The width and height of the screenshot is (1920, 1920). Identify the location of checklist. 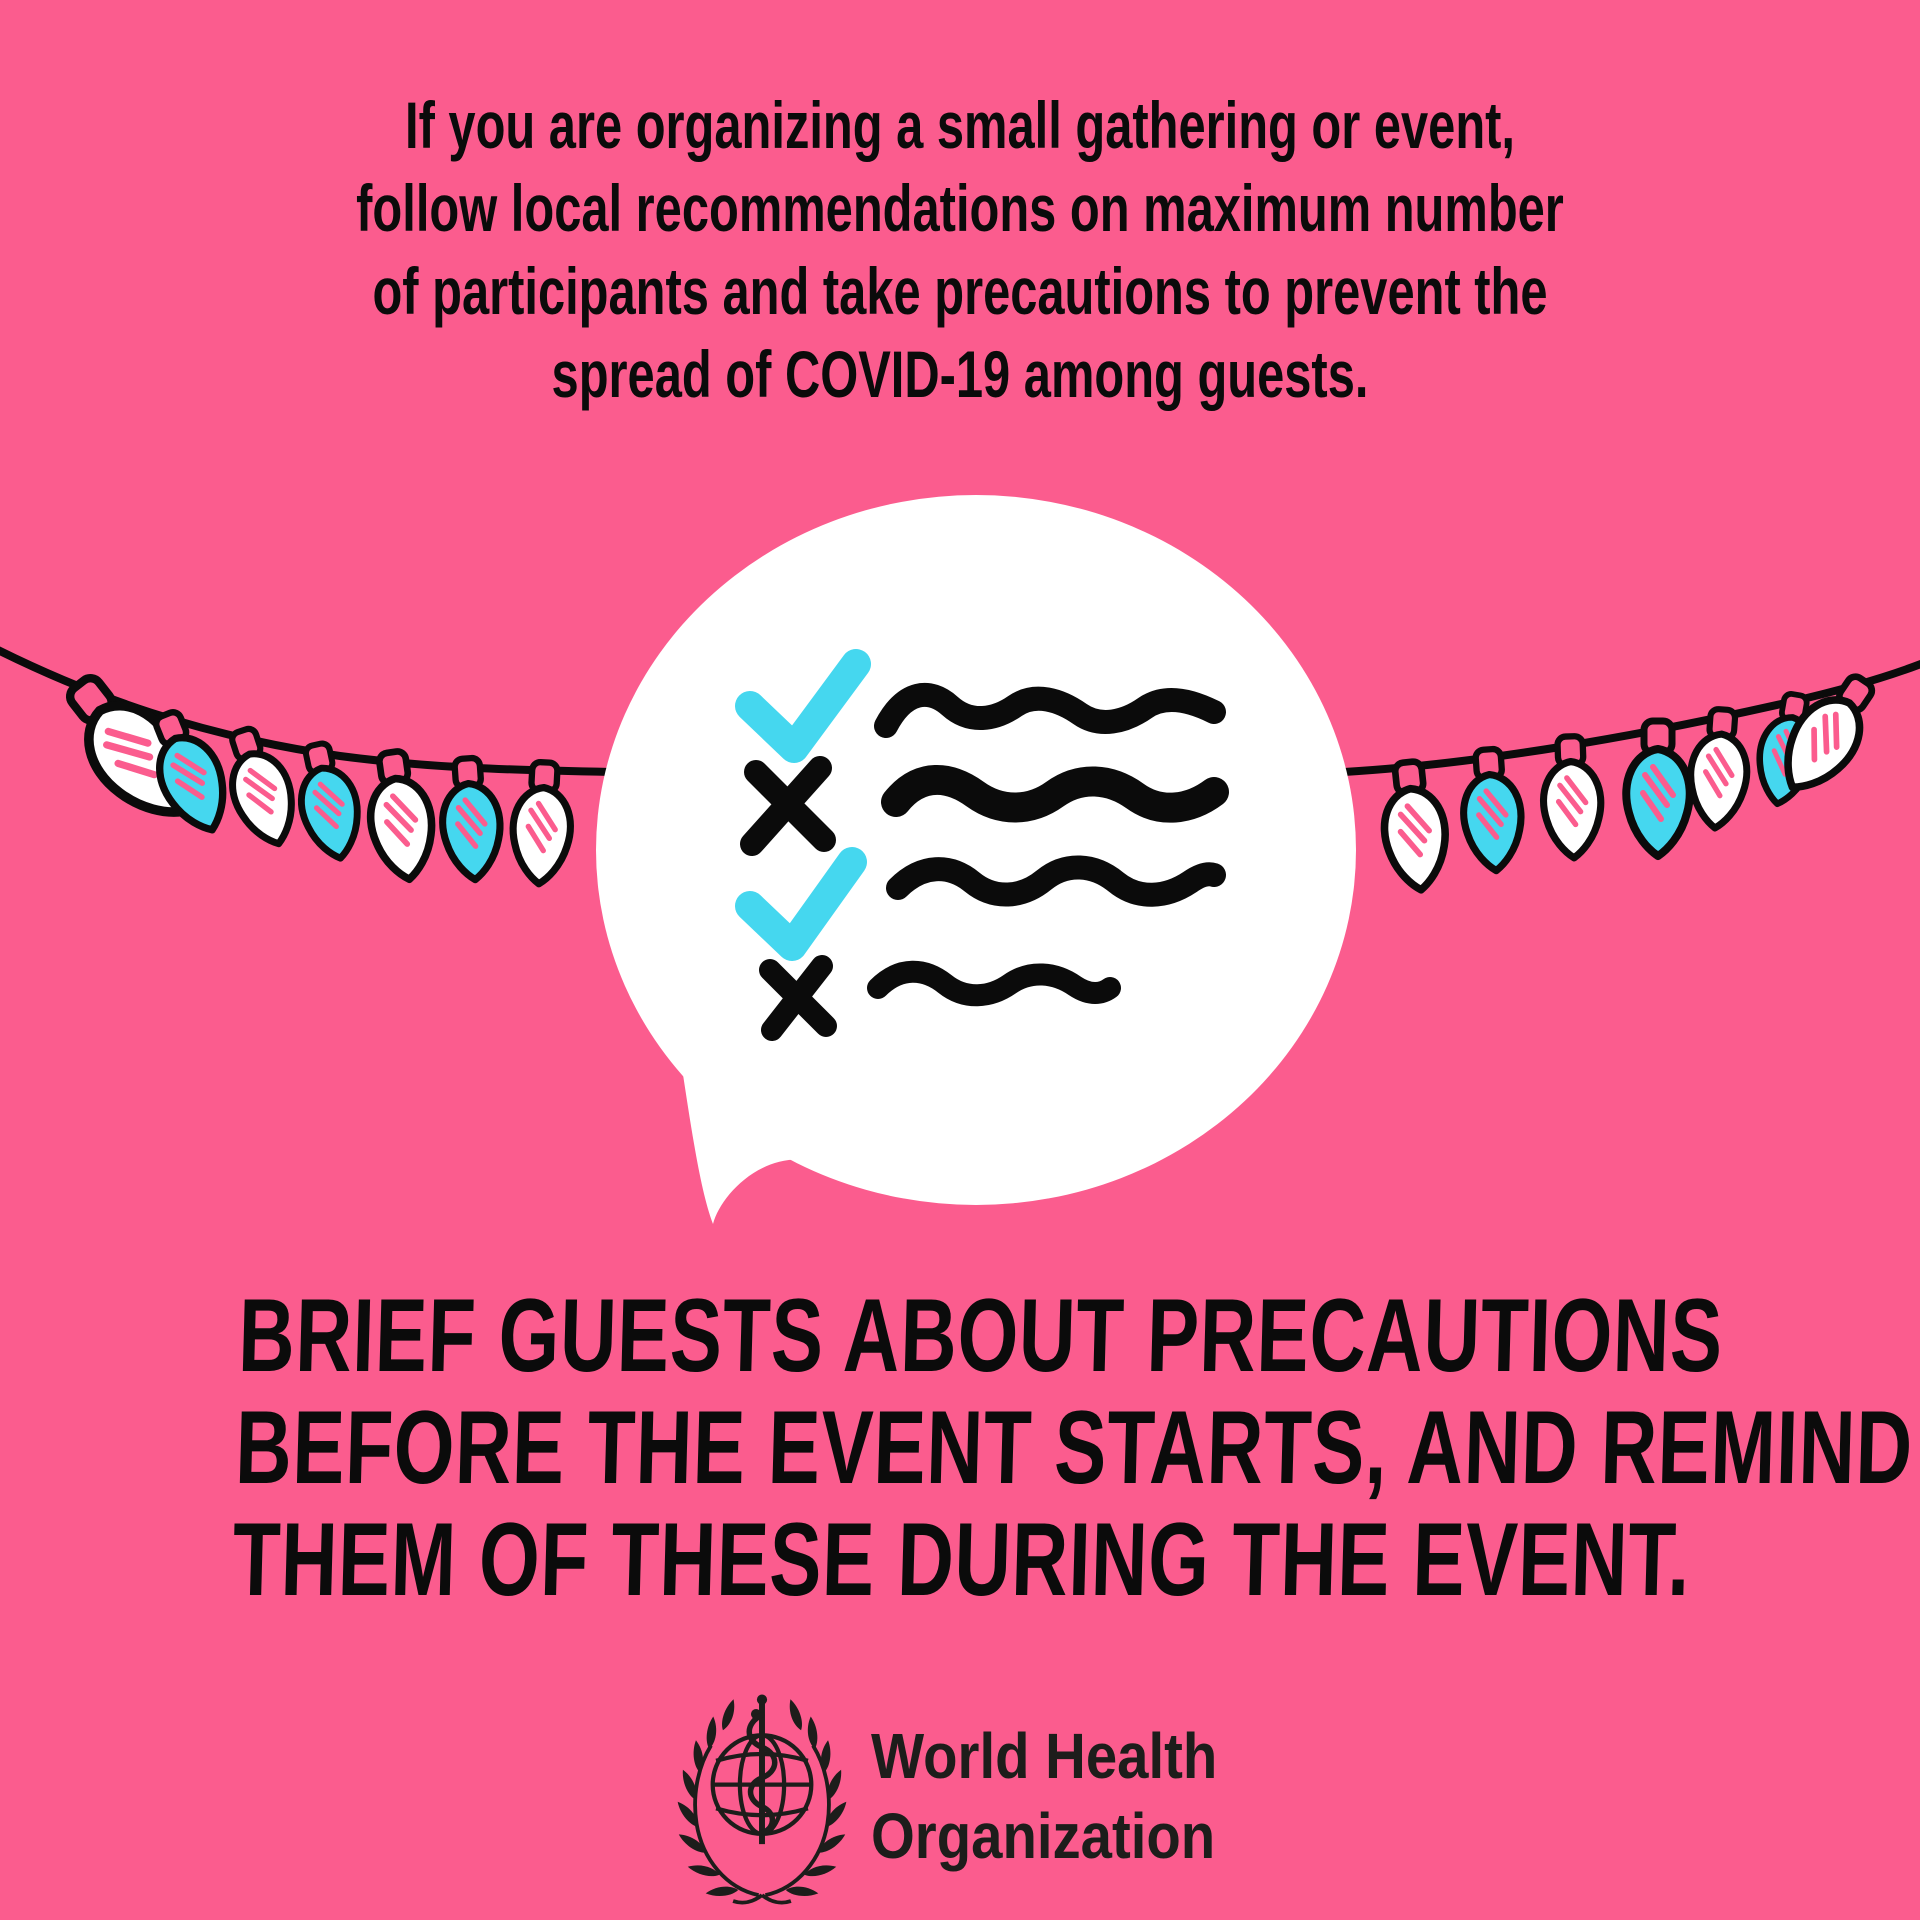
(982, 845).